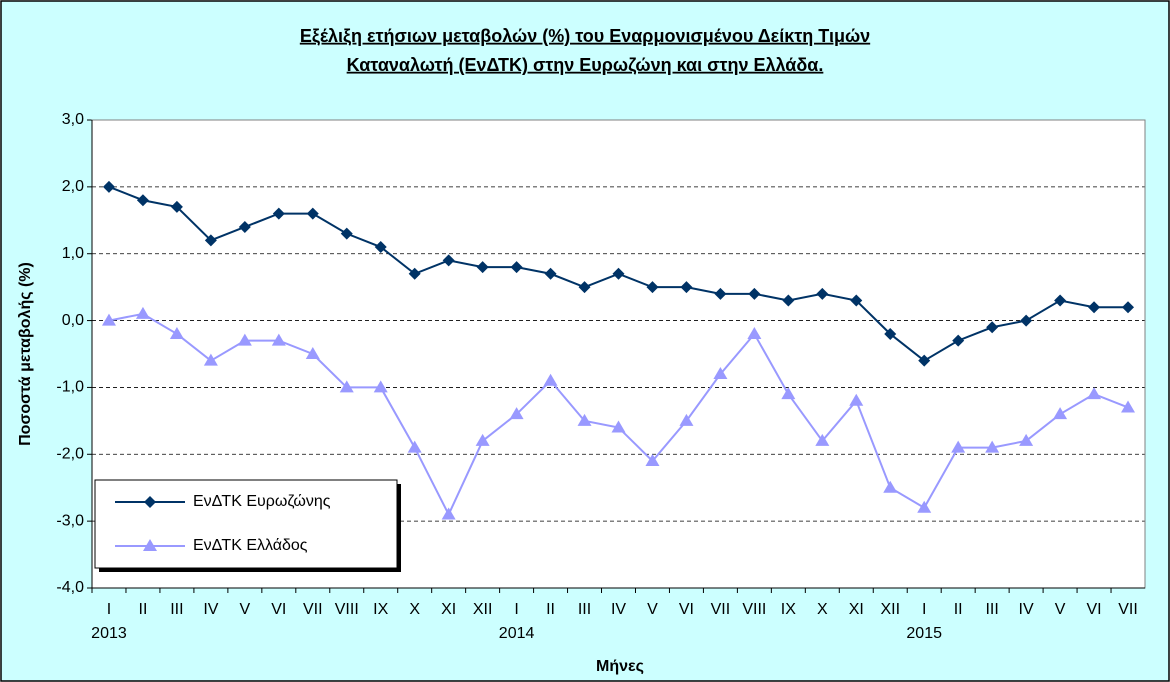 The width and height of the screenshot is (1170, 682). What do you see at coordinates (620, 666) in the screenshot?
I see `x-axis-title: Μήνες` at bounding box center [620, 666].